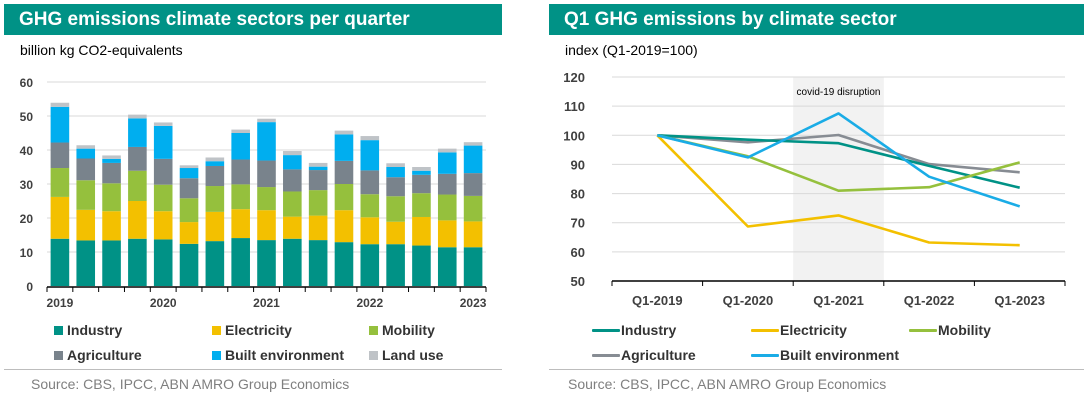  I want to click on y-tick-label: 60, so click(27, 83).